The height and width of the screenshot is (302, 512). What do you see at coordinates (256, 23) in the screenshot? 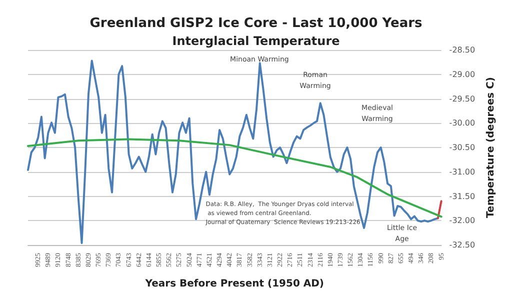
I see `chart-title: Greenland GISP2 Ice Core - Last 10,000 Years` at bounding box center [256, 23].